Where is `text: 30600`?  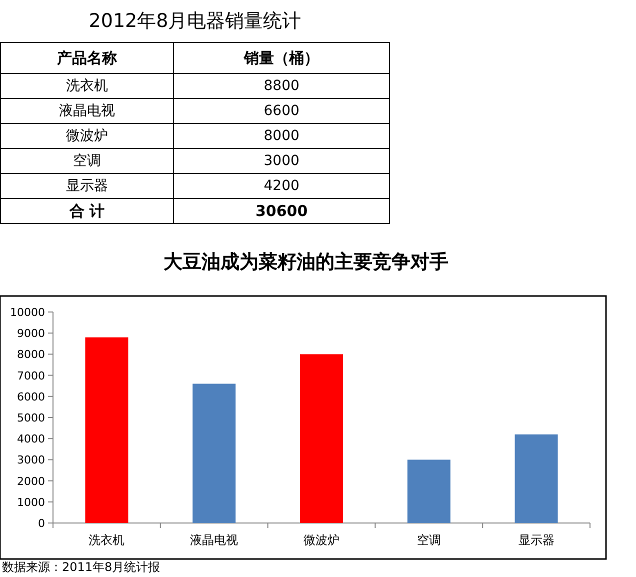 text: 30600 is located at coordinates (282, 211).